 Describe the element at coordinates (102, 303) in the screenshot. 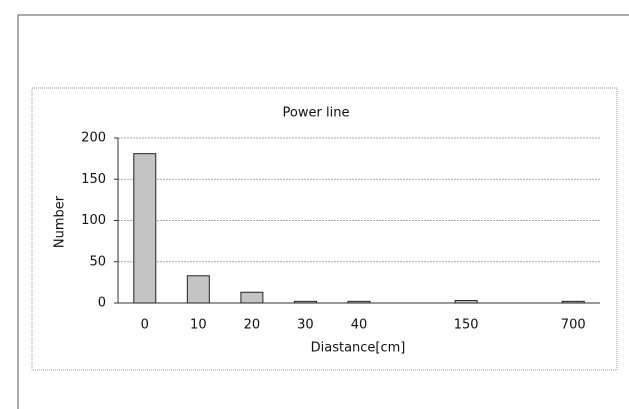

I see `y-tick-label: 0` at that location.